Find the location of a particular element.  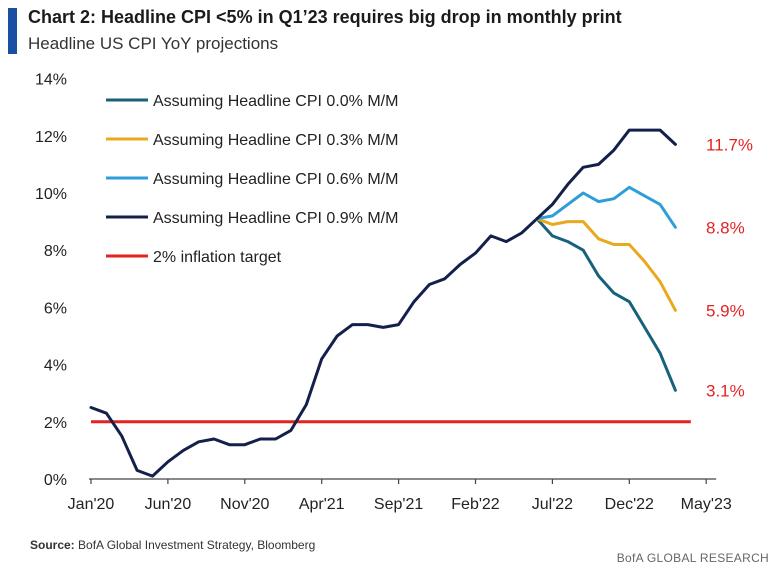

y-tick-label: 4% is located at coordinates (55, 366).